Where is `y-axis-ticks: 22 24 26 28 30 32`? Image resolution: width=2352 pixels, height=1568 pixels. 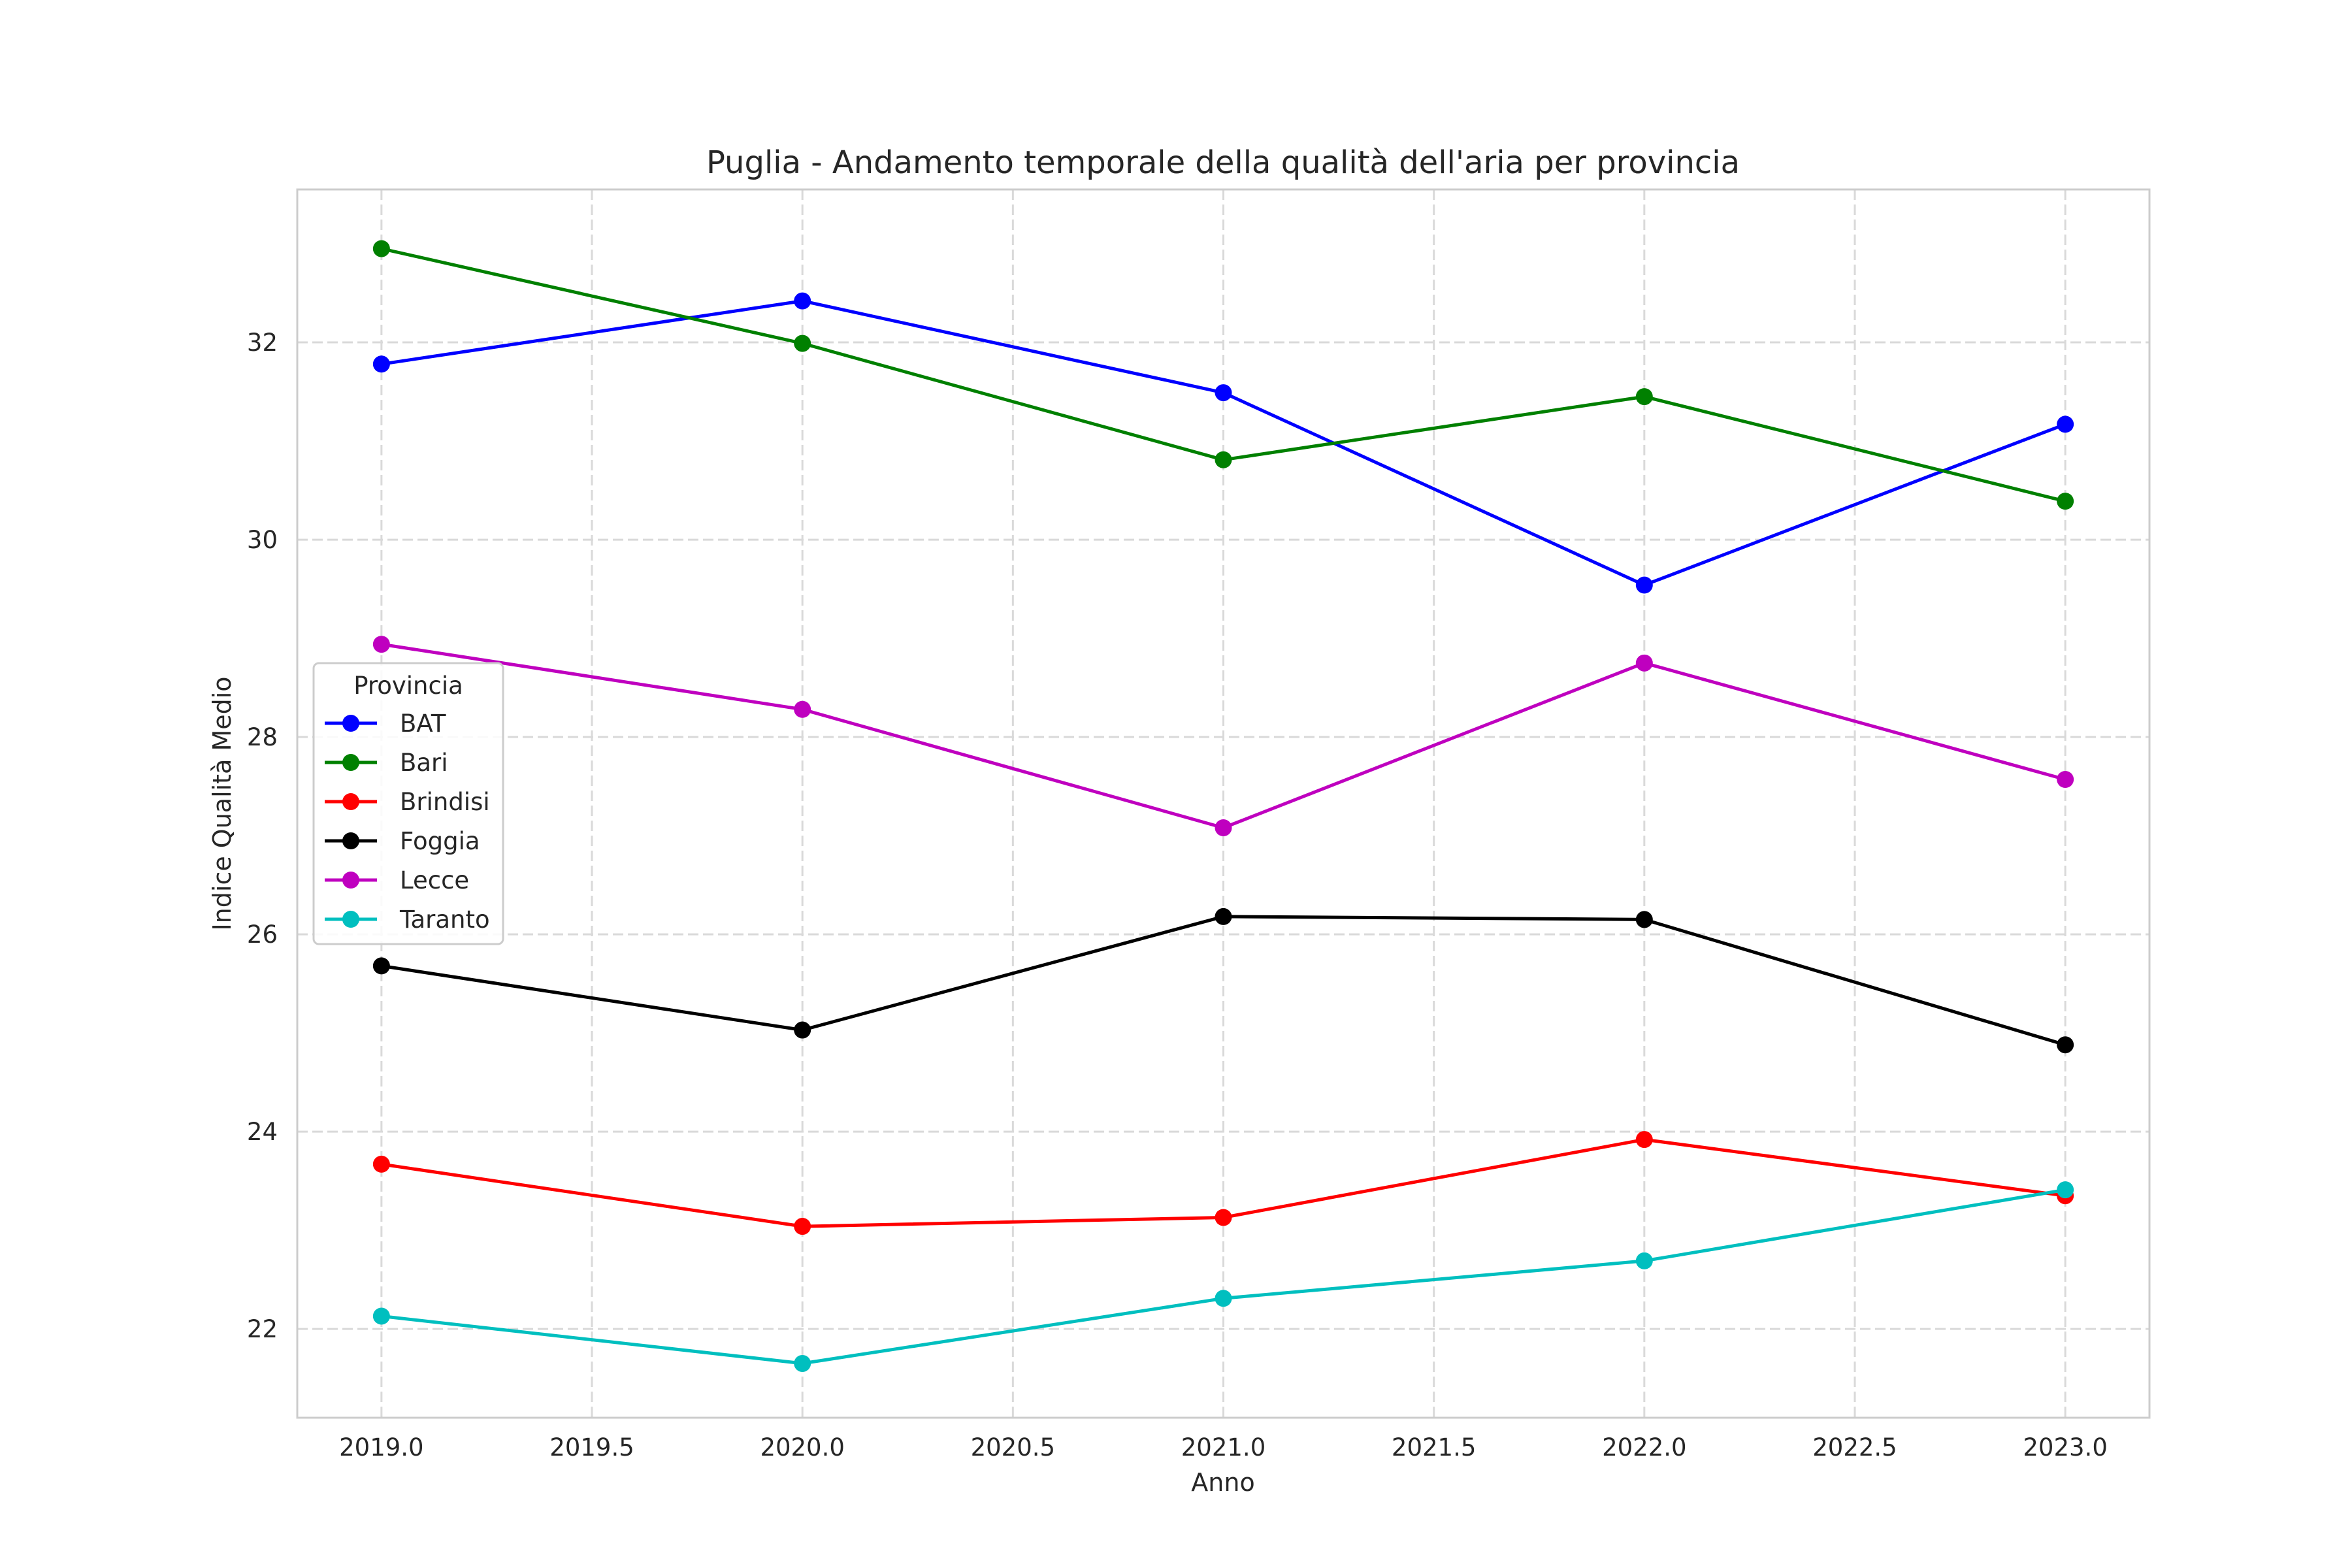
y-axis-ticks: 22 24 26 28 30 32 is located at coordinates (262, 836).